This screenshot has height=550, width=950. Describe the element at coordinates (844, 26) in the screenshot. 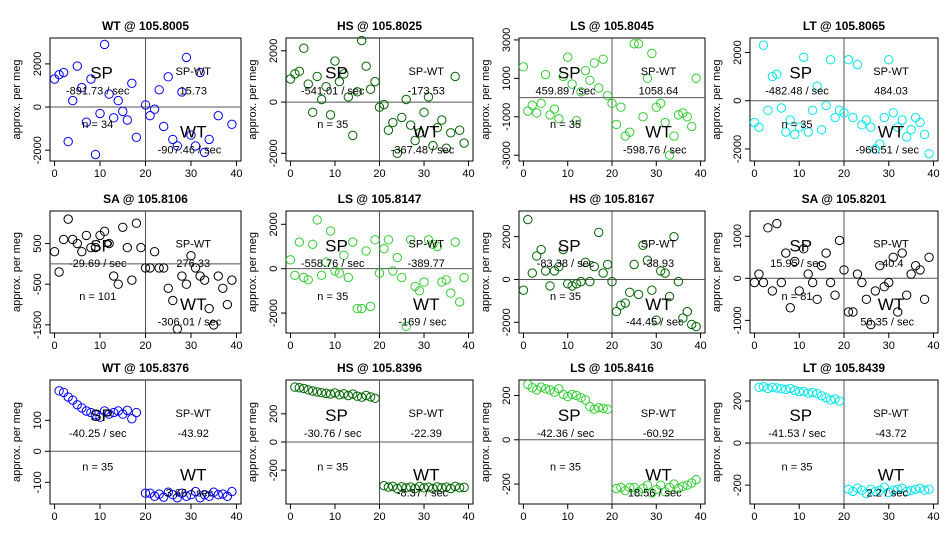

I see `panel-title: LT @ 105.8065` at that location.